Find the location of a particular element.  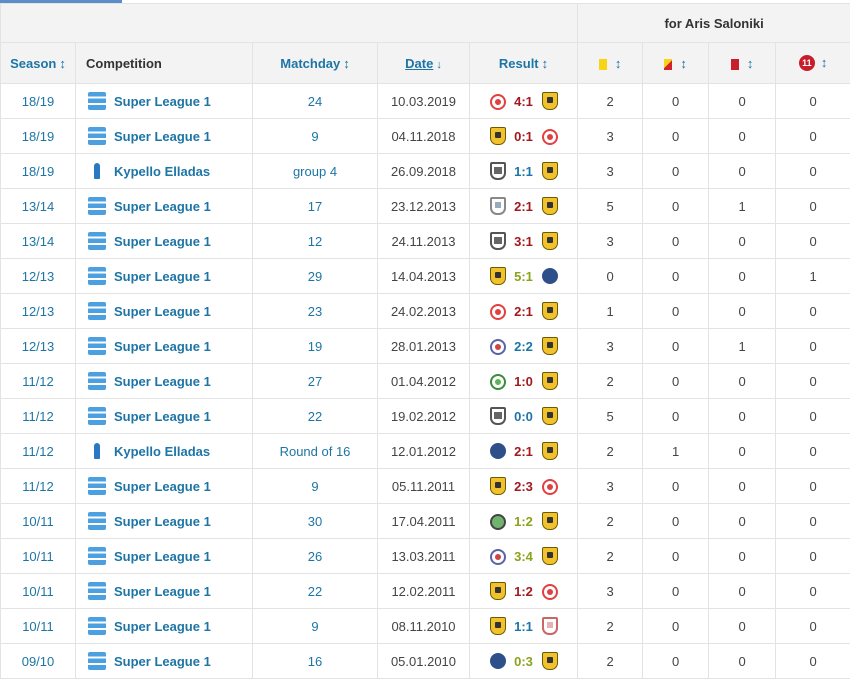

matchday-cell: 30 is located at coordinates (315, 521).